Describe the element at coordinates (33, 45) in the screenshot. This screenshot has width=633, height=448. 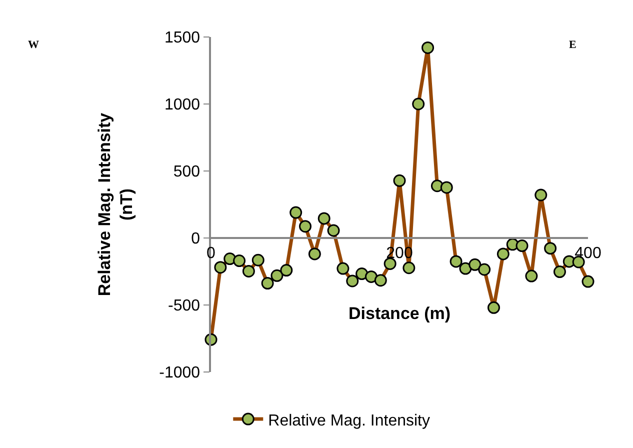
I see `text: W` at that location.